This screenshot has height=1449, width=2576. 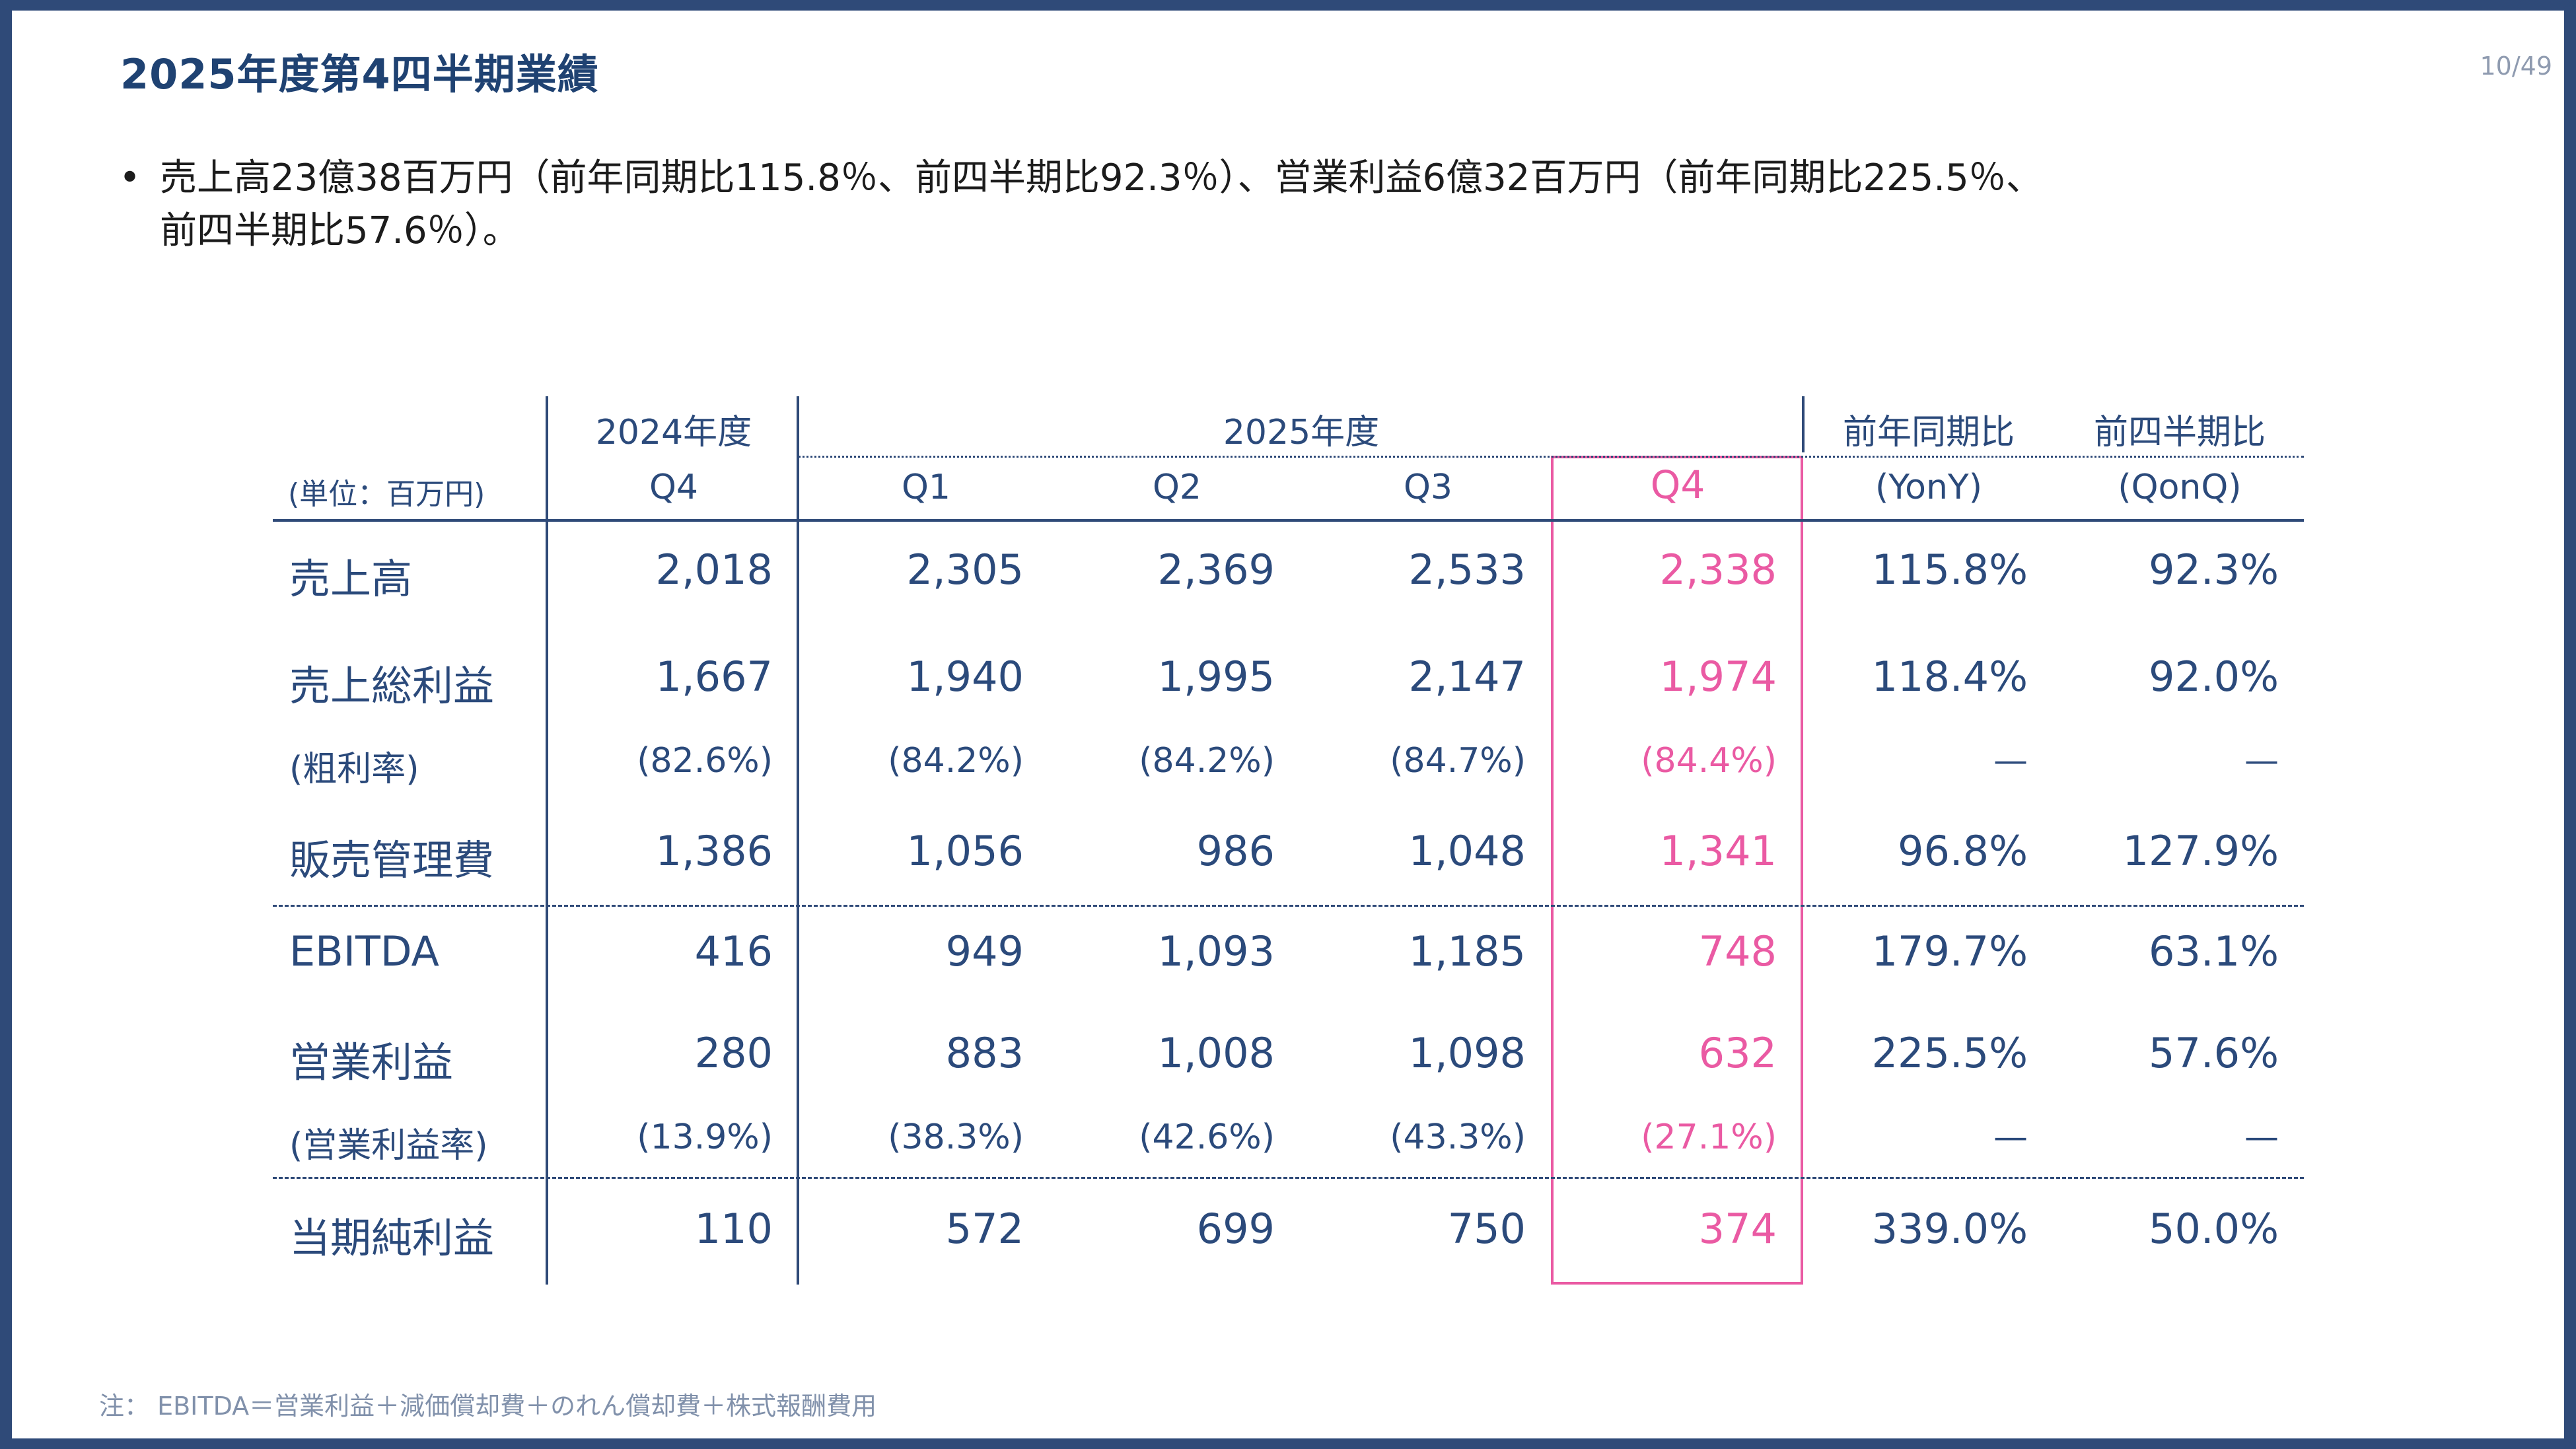 What do you see at coordinates (2011, 1137) in the screenshot?
I see `cell-operating-margin-yoy: —` at bounding box center [2011, 1137].